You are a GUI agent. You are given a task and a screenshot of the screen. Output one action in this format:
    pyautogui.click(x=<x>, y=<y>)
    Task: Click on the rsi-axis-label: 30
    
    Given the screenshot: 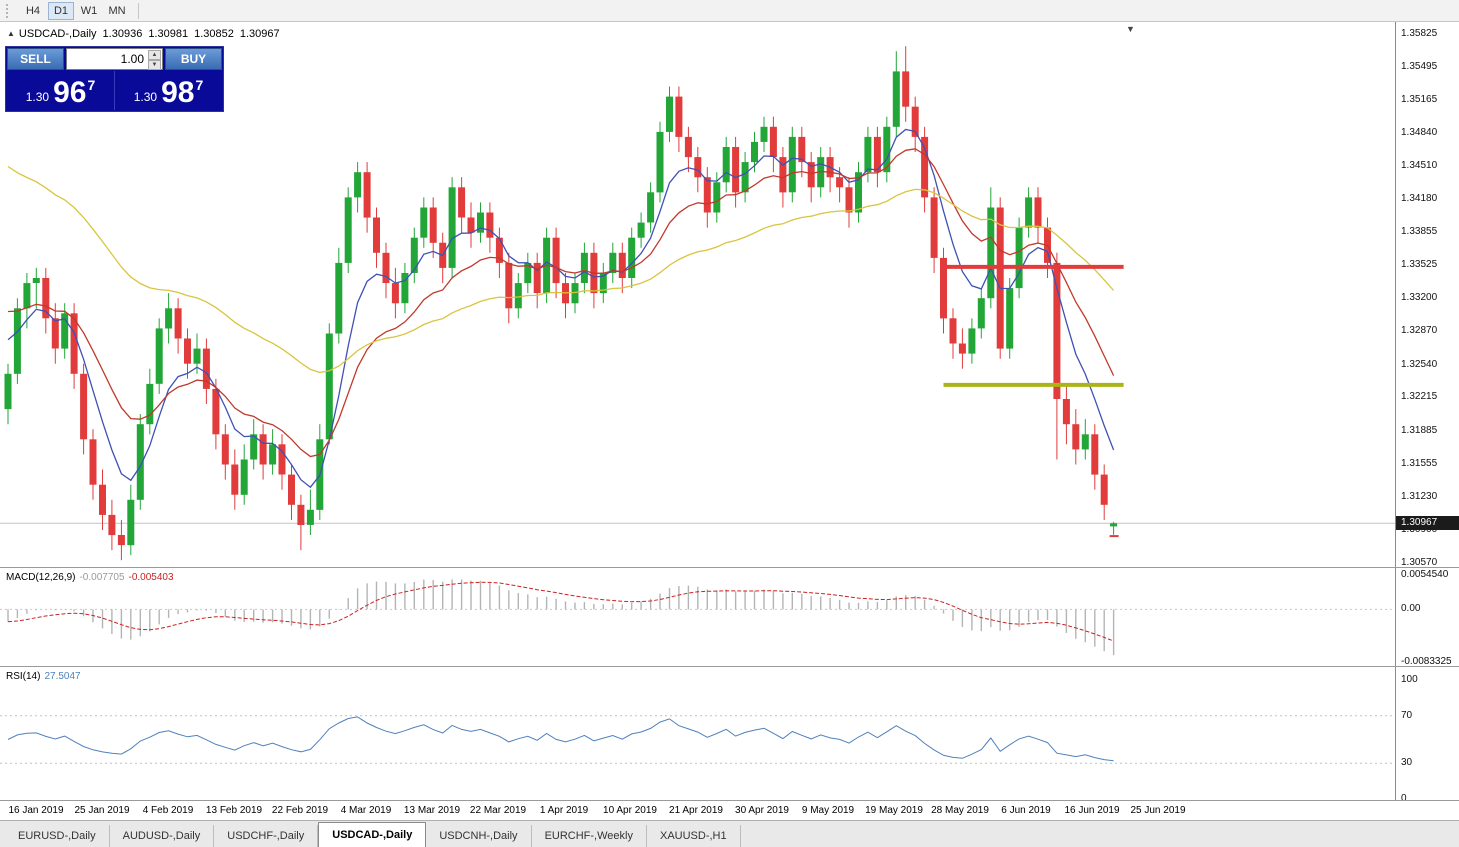 What is the action you would take?
    pyautogui.click(x=1407, y=763)
    